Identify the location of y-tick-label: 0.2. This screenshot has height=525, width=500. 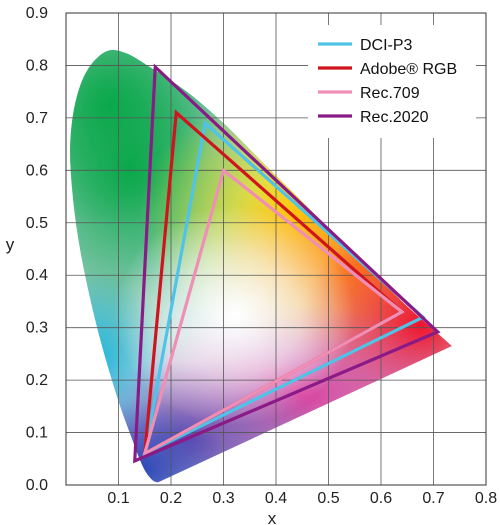
(37, 380).